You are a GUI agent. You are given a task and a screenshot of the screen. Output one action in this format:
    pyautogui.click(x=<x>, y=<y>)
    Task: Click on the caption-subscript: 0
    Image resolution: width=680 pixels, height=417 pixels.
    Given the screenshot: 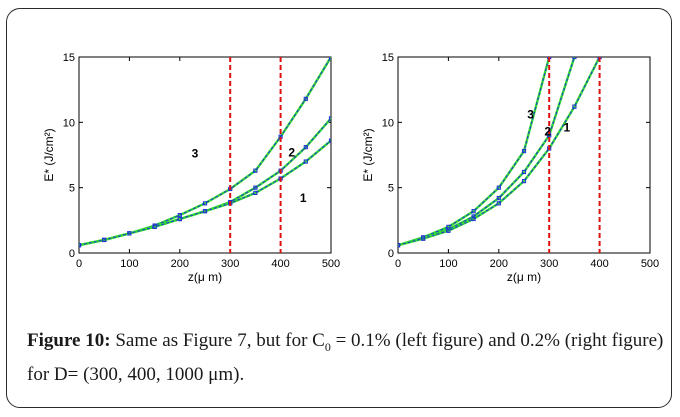 What is the action you would take?
    pyautogui.click(x=327, y=346)
    